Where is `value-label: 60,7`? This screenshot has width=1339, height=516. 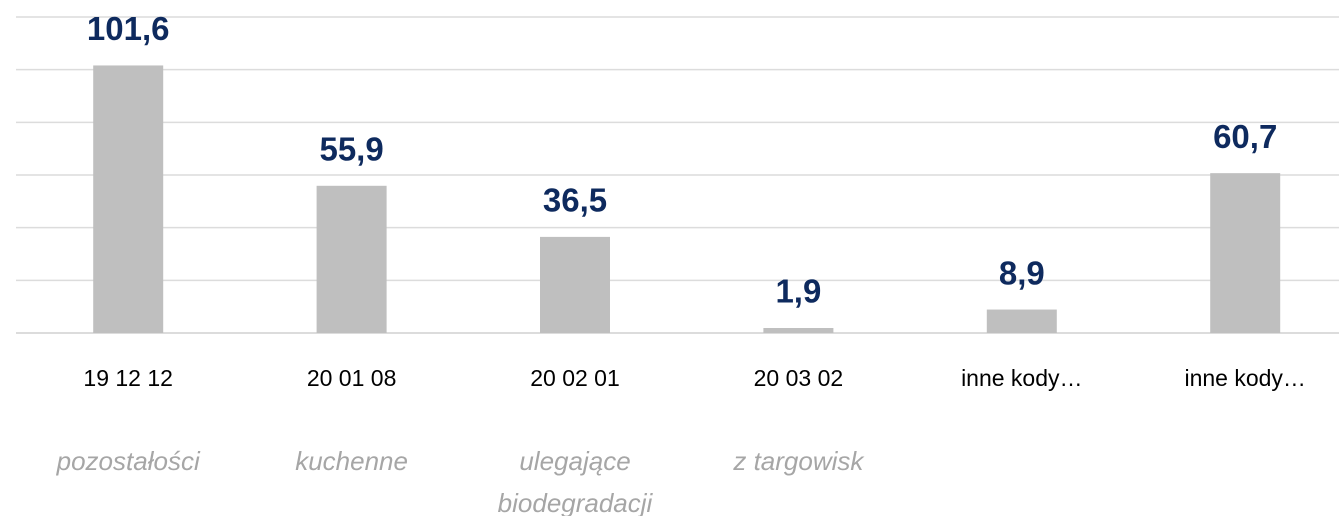
value-label: 60,7 is located at coordinates (1245, 136).